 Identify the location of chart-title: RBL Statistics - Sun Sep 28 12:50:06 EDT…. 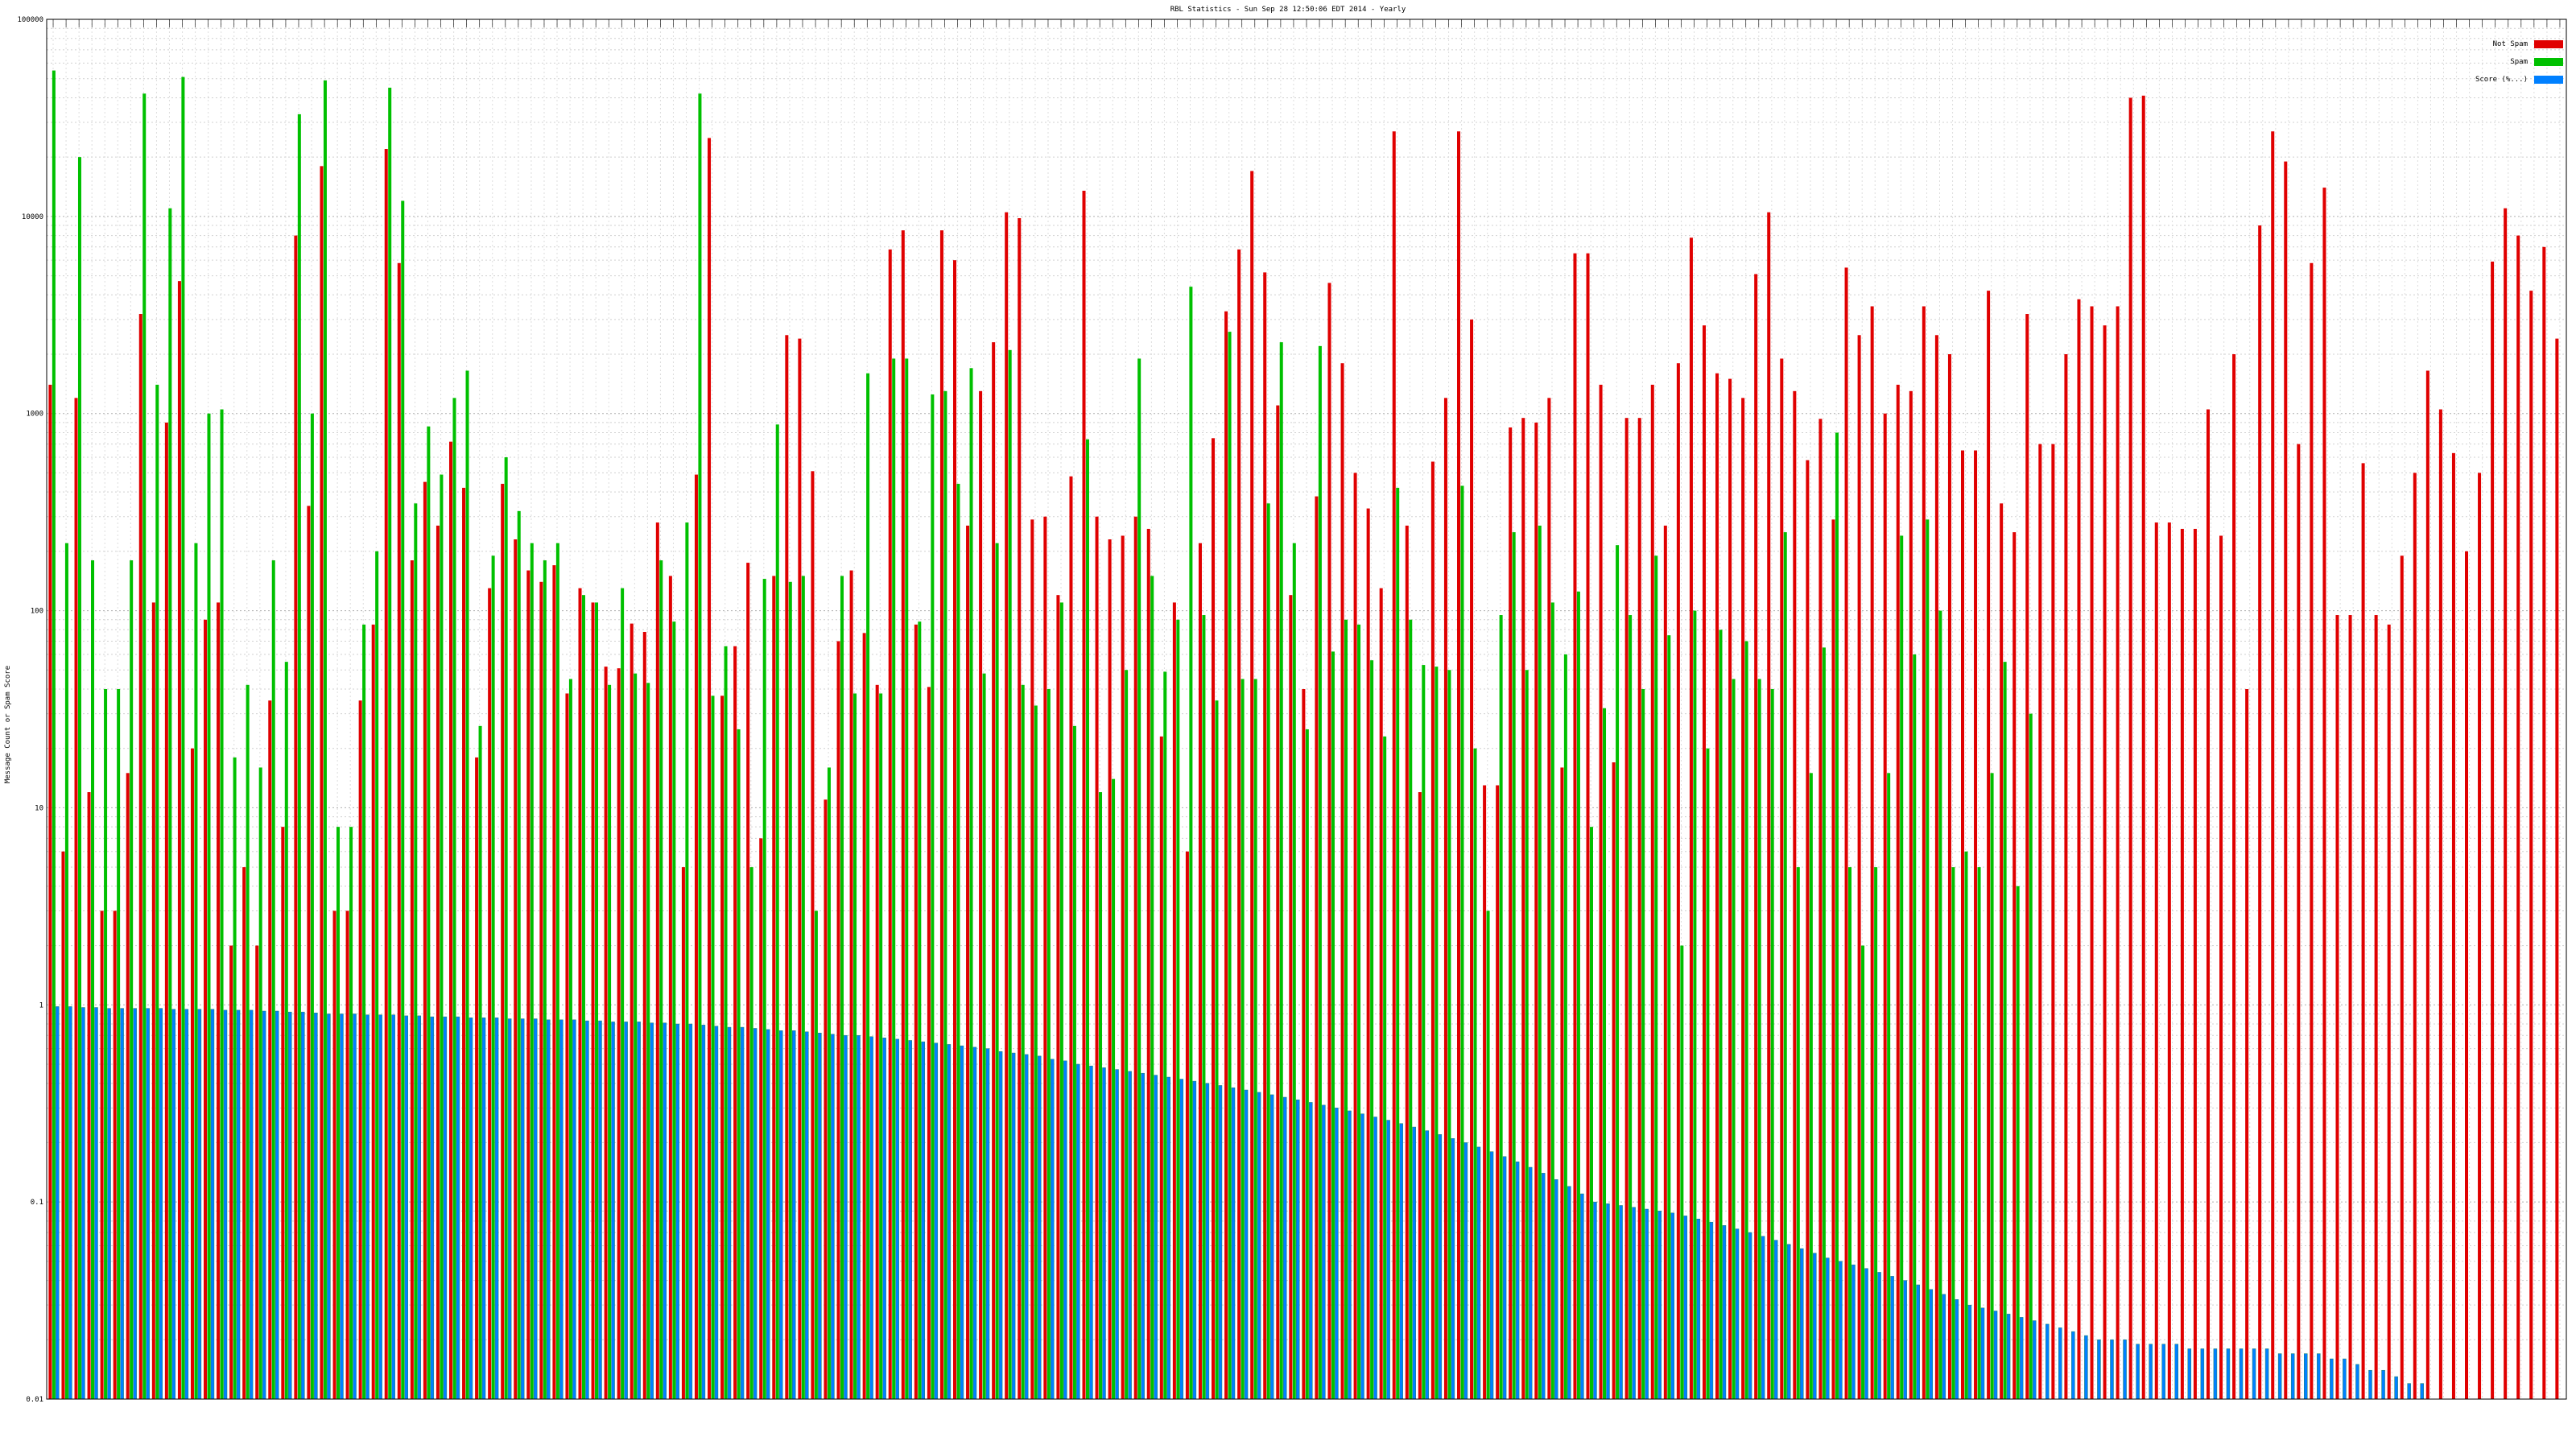
(1288, 10).